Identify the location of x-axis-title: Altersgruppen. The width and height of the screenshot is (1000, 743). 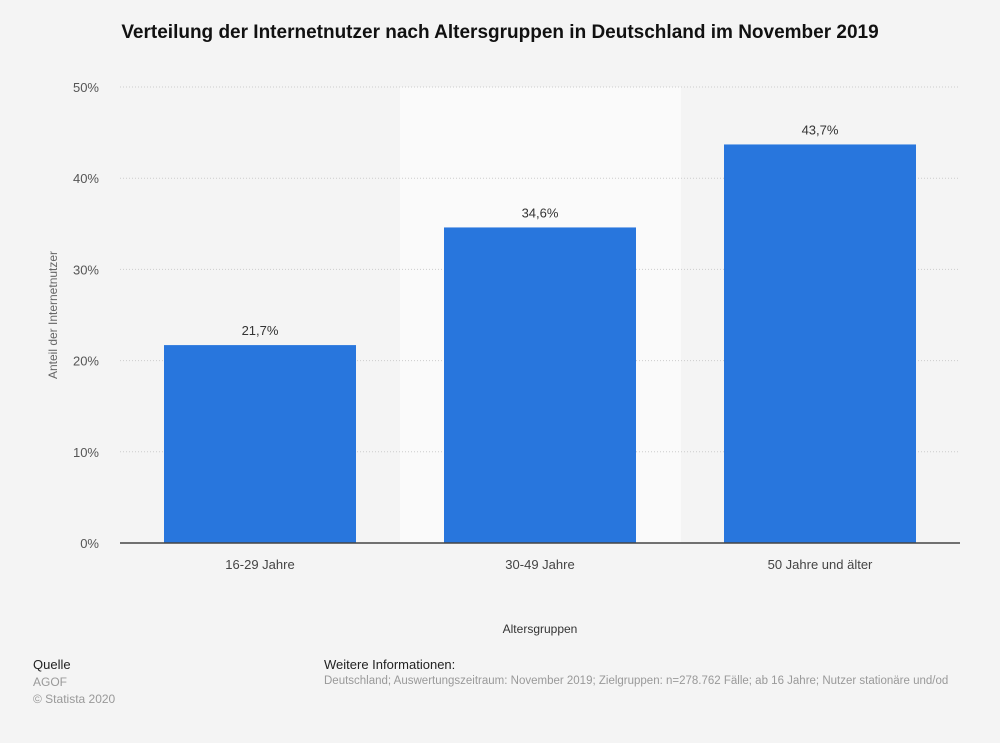
(540, 629).